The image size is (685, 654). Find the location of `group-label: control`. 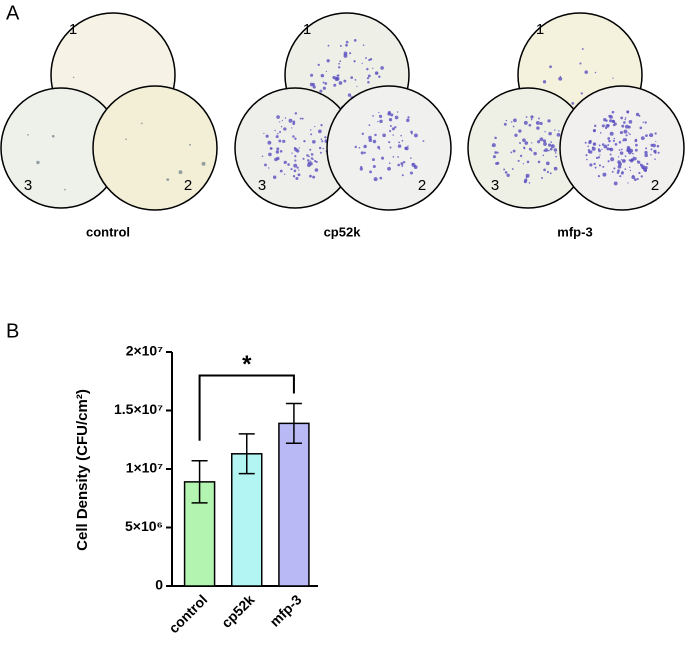

group-label: control is located at coordinates (108, 231).